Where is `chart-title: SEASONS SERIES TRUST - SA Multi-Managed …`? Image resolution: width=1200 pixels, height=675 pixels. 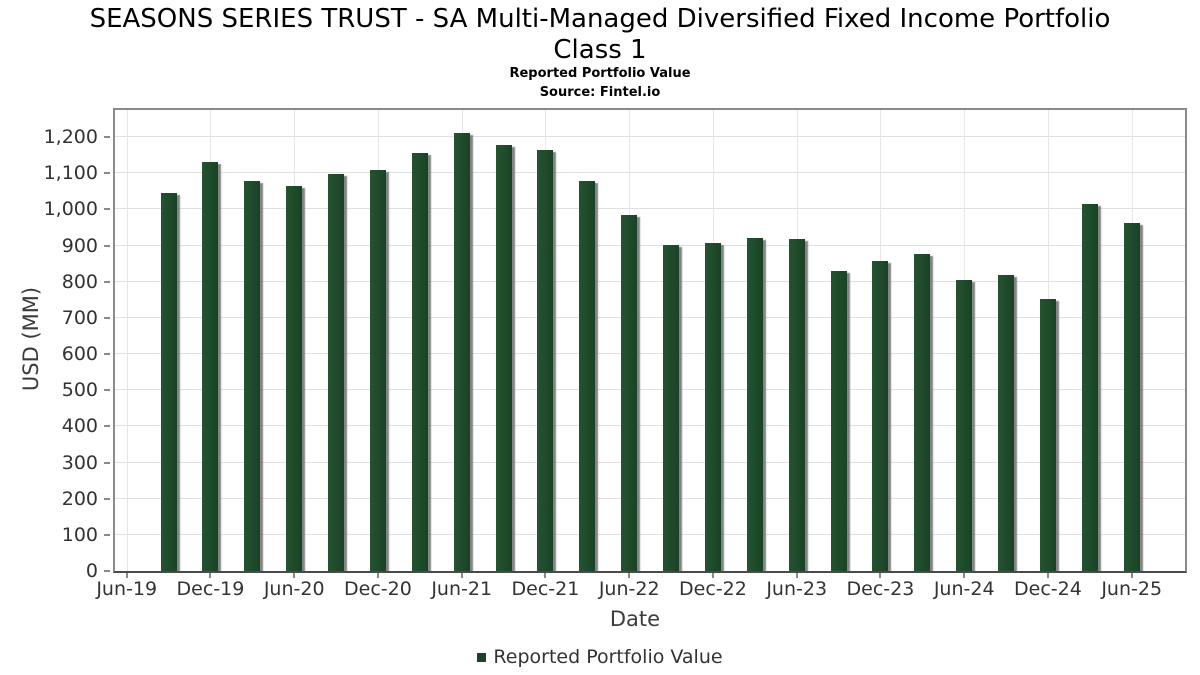
chart-title: SEASONS SERIES TRUST - SA Multi-Managed … is located at coordinates (600, 35).